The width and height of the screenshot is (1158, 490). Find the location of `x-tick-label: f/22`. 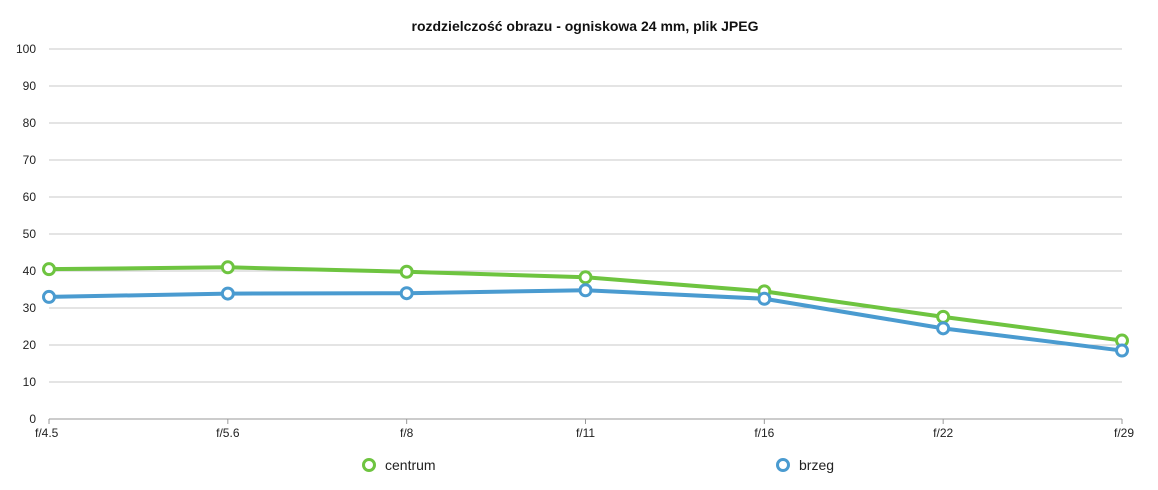

x-tick-label: f/22 is located at coordinates (943, 433).